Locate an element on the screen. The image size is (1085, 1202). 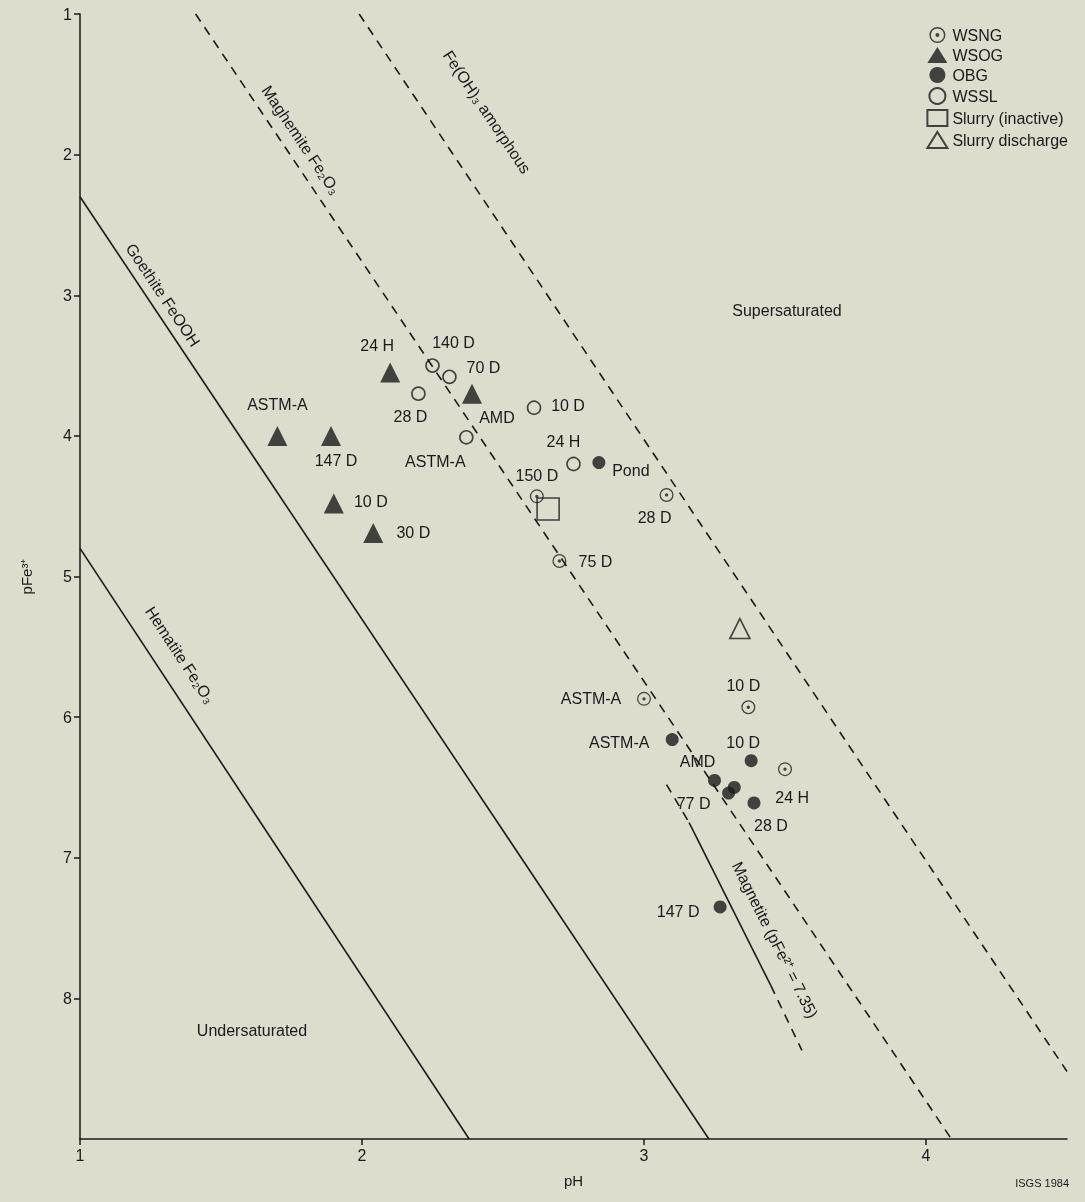
annotation: Supersaturated is located at coordinates (787, 310).